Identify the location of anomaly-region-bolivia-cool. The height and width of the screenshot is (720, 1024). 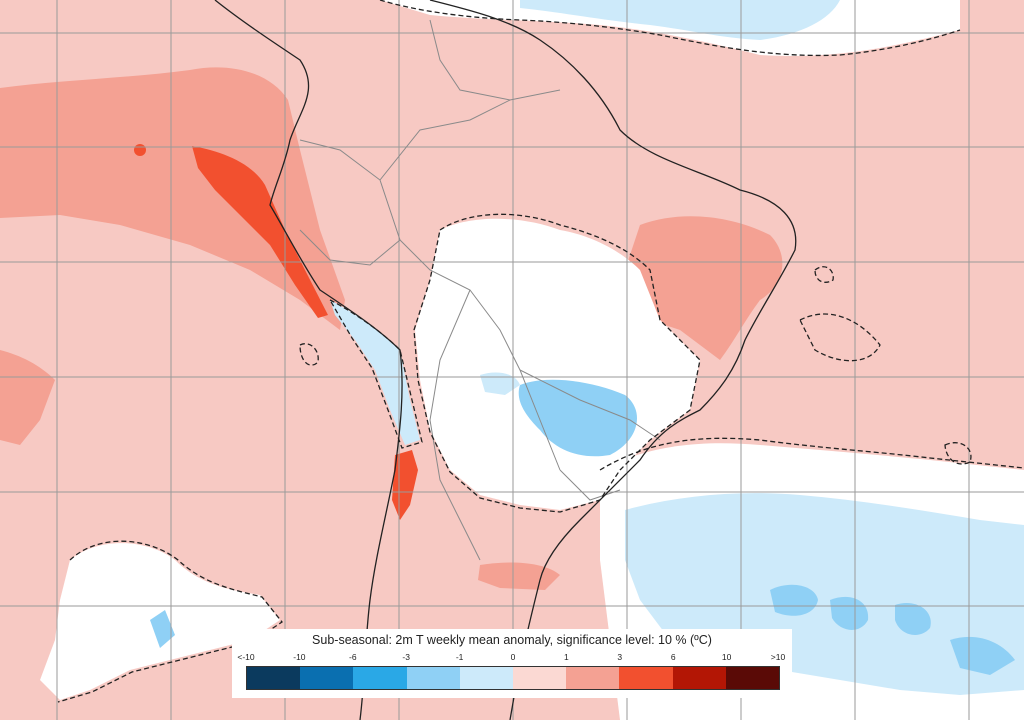
(500, 383).